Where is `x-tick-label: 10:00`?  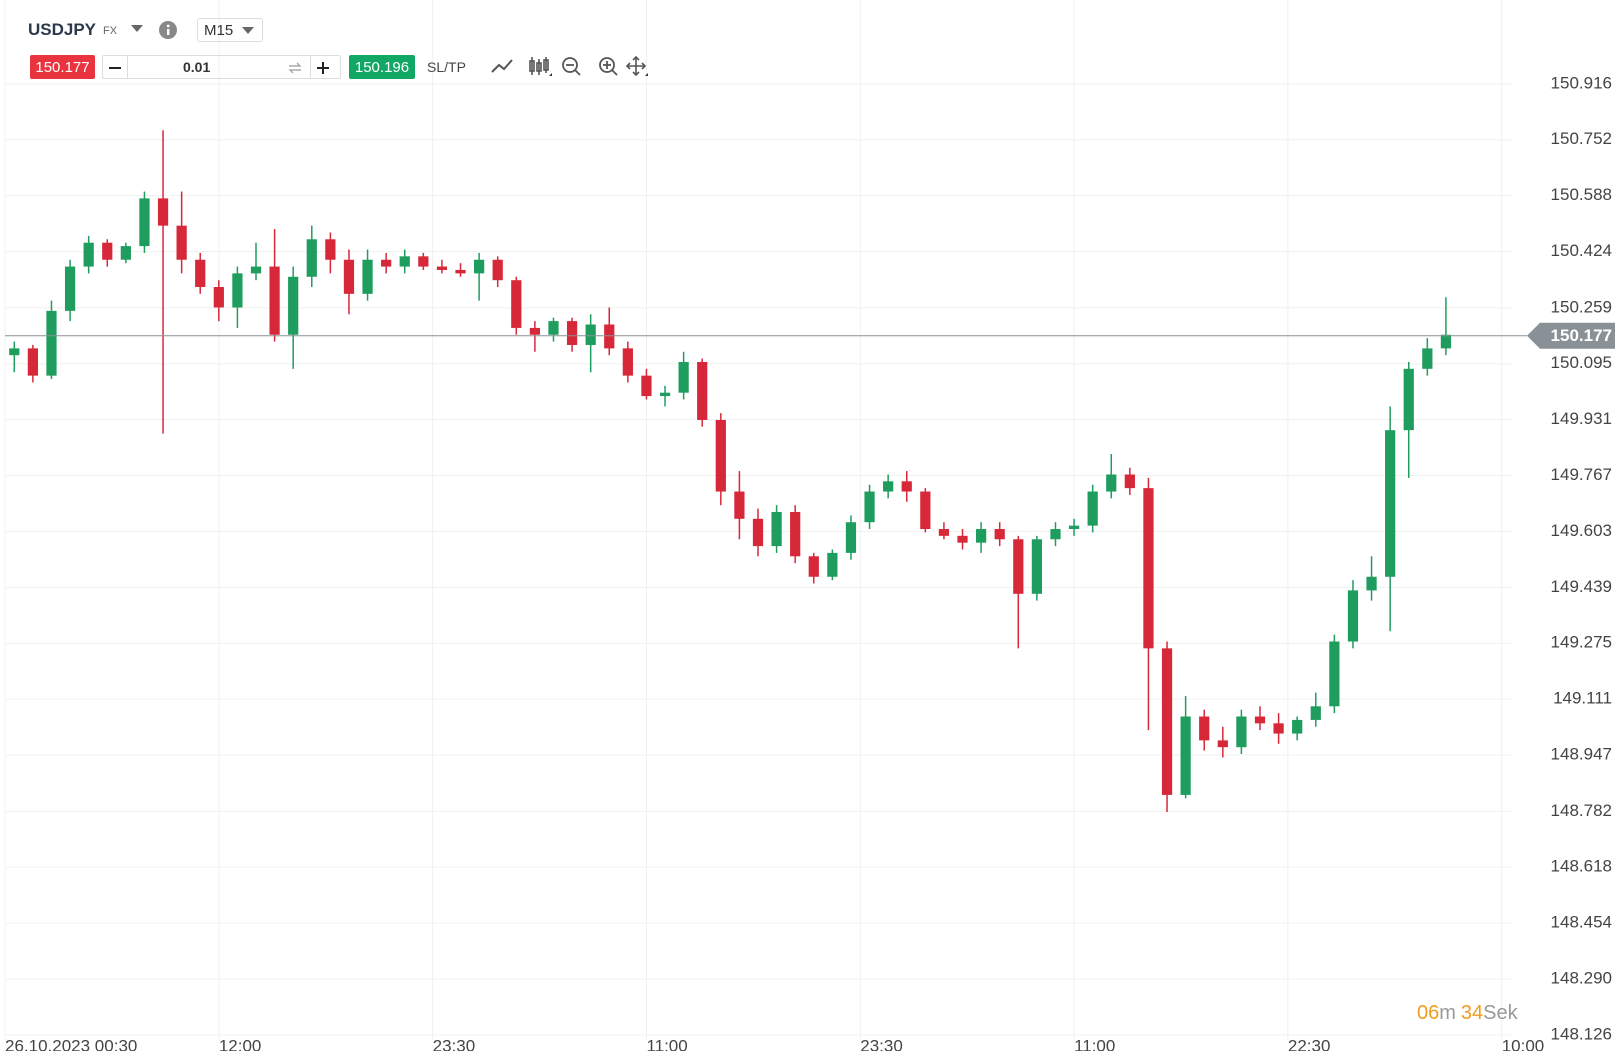
x-tick-label: 10:00 is located at coordinates (1523, 1043).